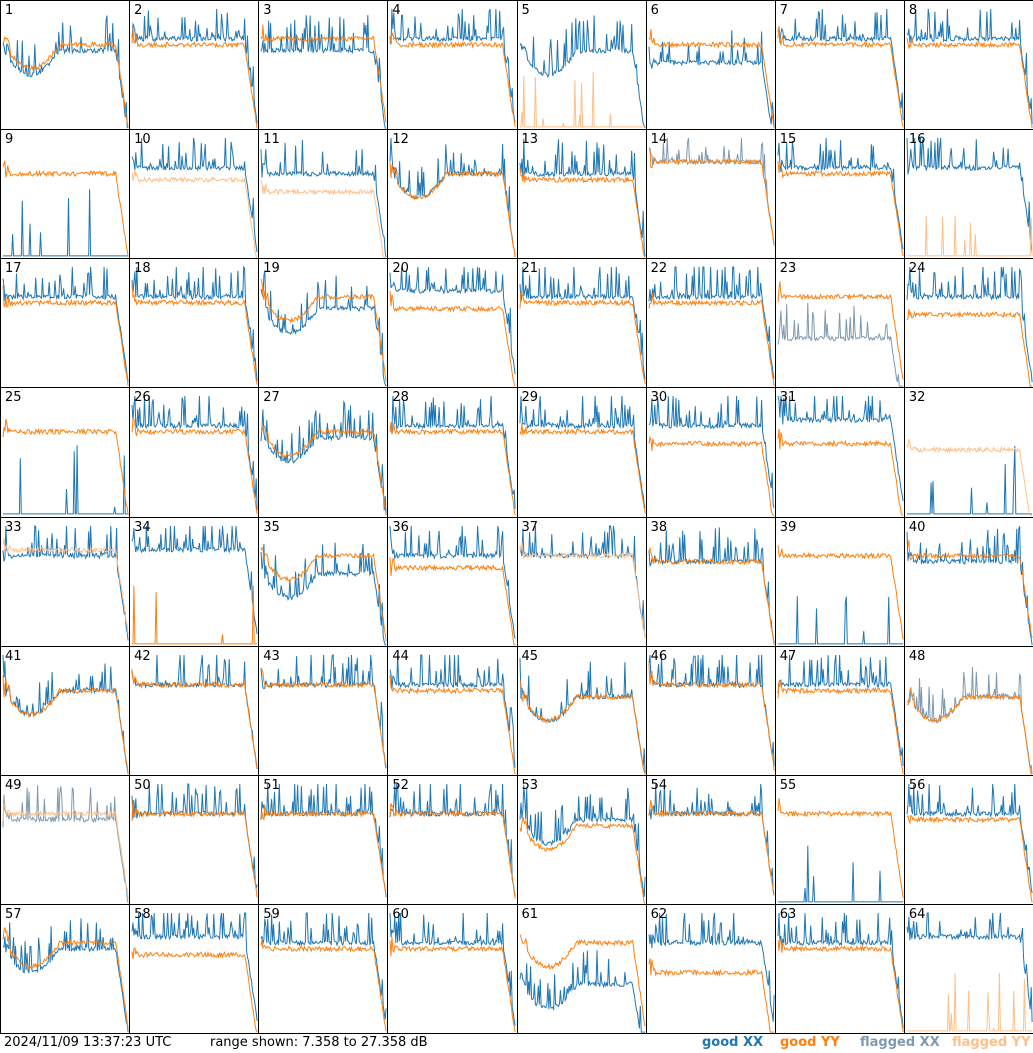  Describe the element at coordinates (323, 839) in the screenshot. I see `spectrum-panel: 51` at that location.